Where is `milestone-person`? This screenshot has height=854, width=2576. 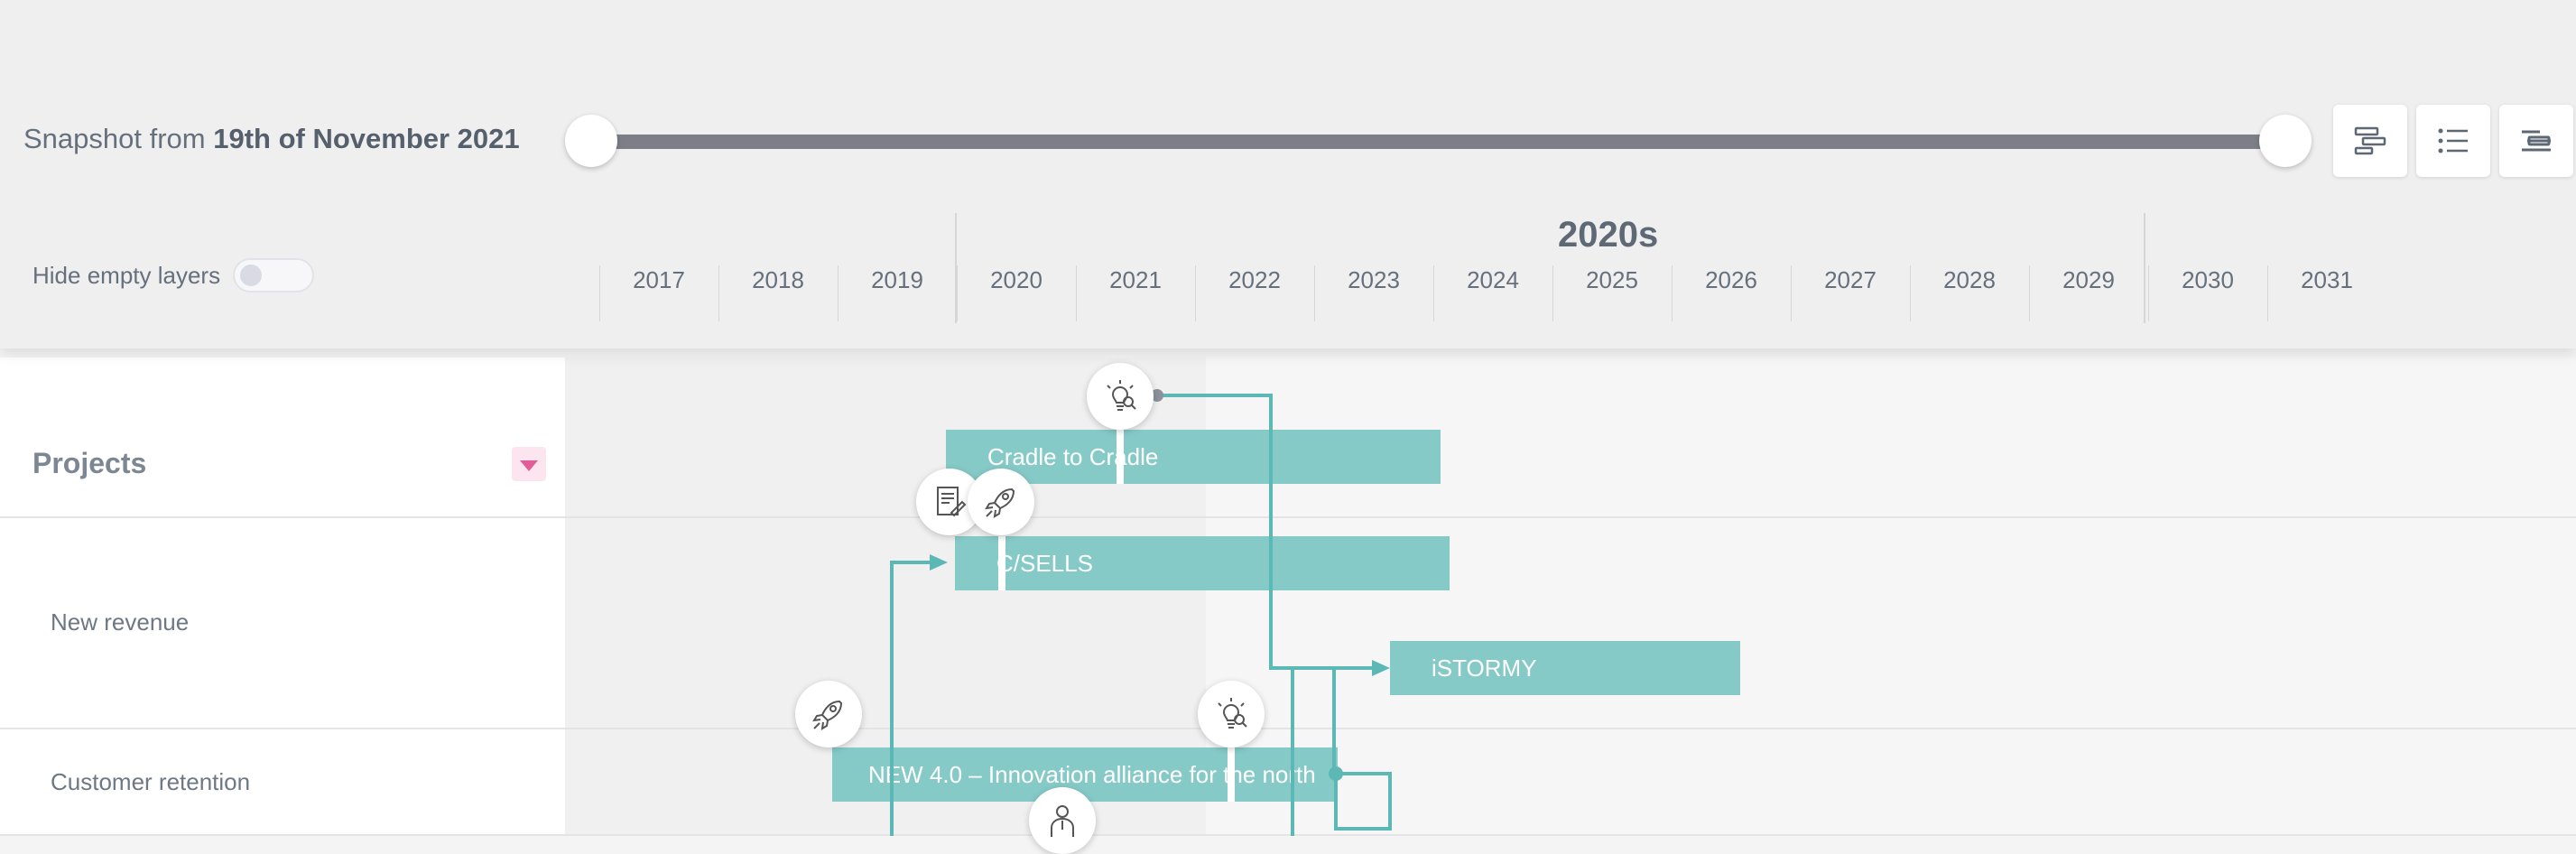 milestone-person is located at coordinates (1062, 820).